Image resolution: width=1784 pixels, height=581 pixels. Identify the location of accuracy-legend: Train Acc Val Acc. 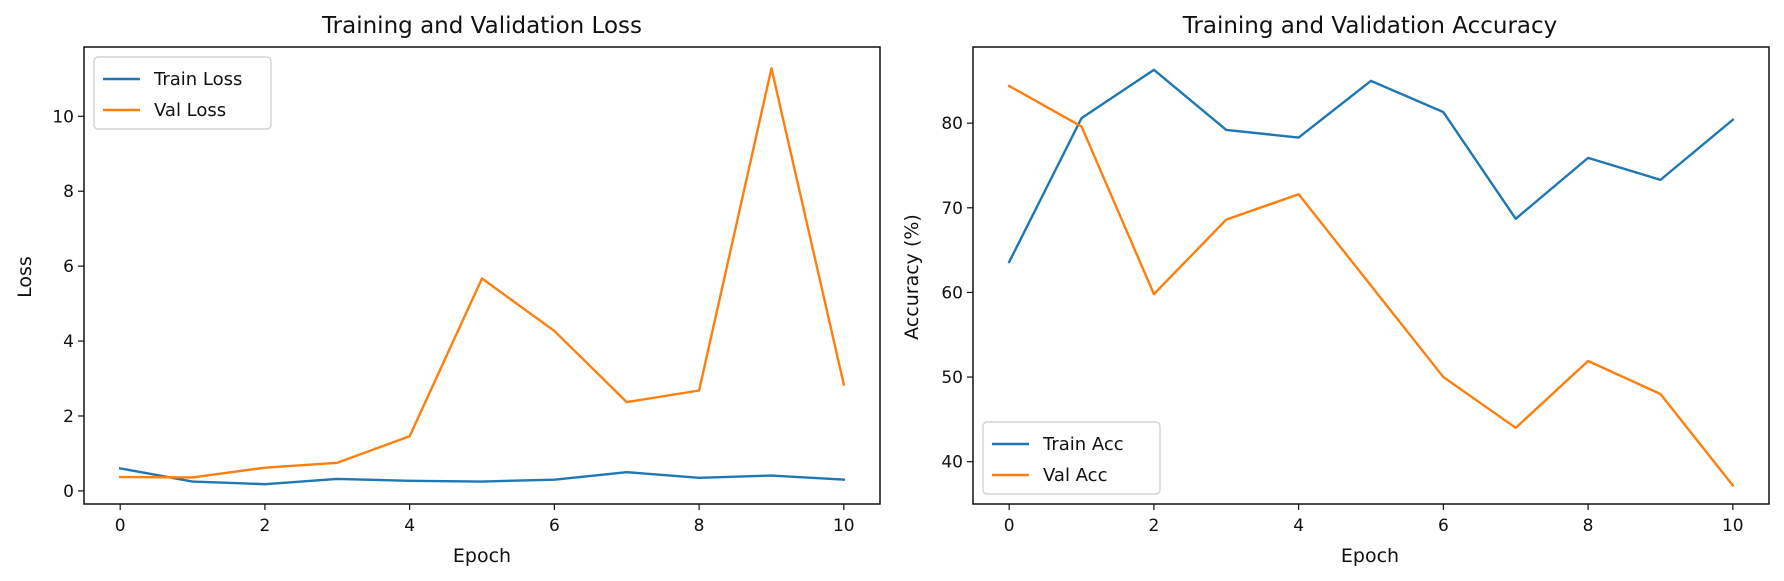
(1071, 458).